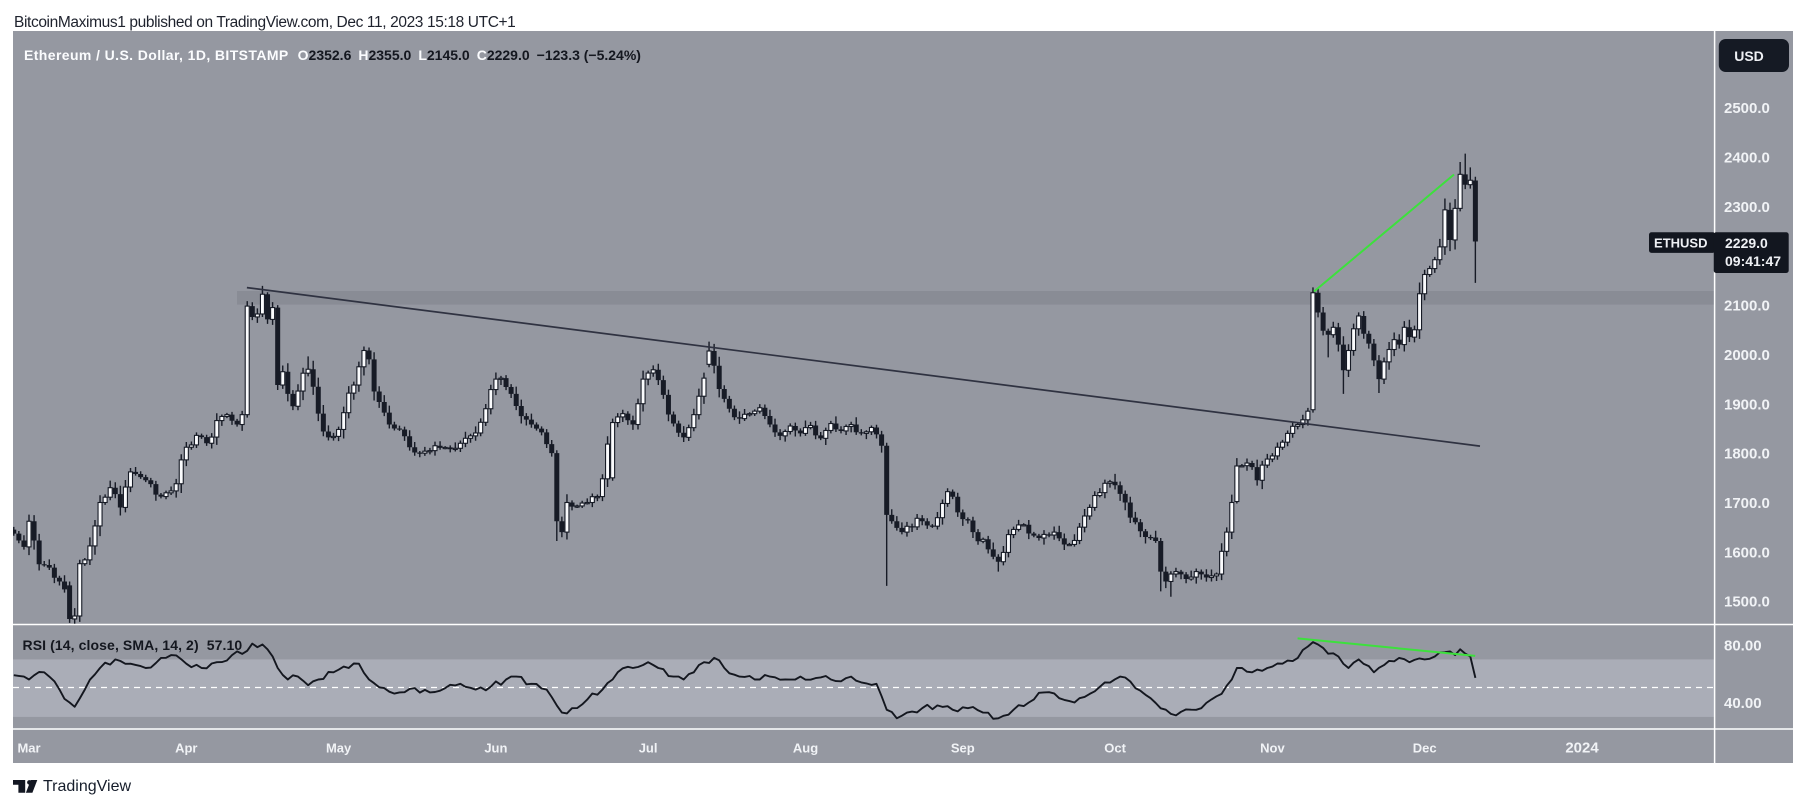  I want to click on svg-text: 2400.0, so click(1747, 158).